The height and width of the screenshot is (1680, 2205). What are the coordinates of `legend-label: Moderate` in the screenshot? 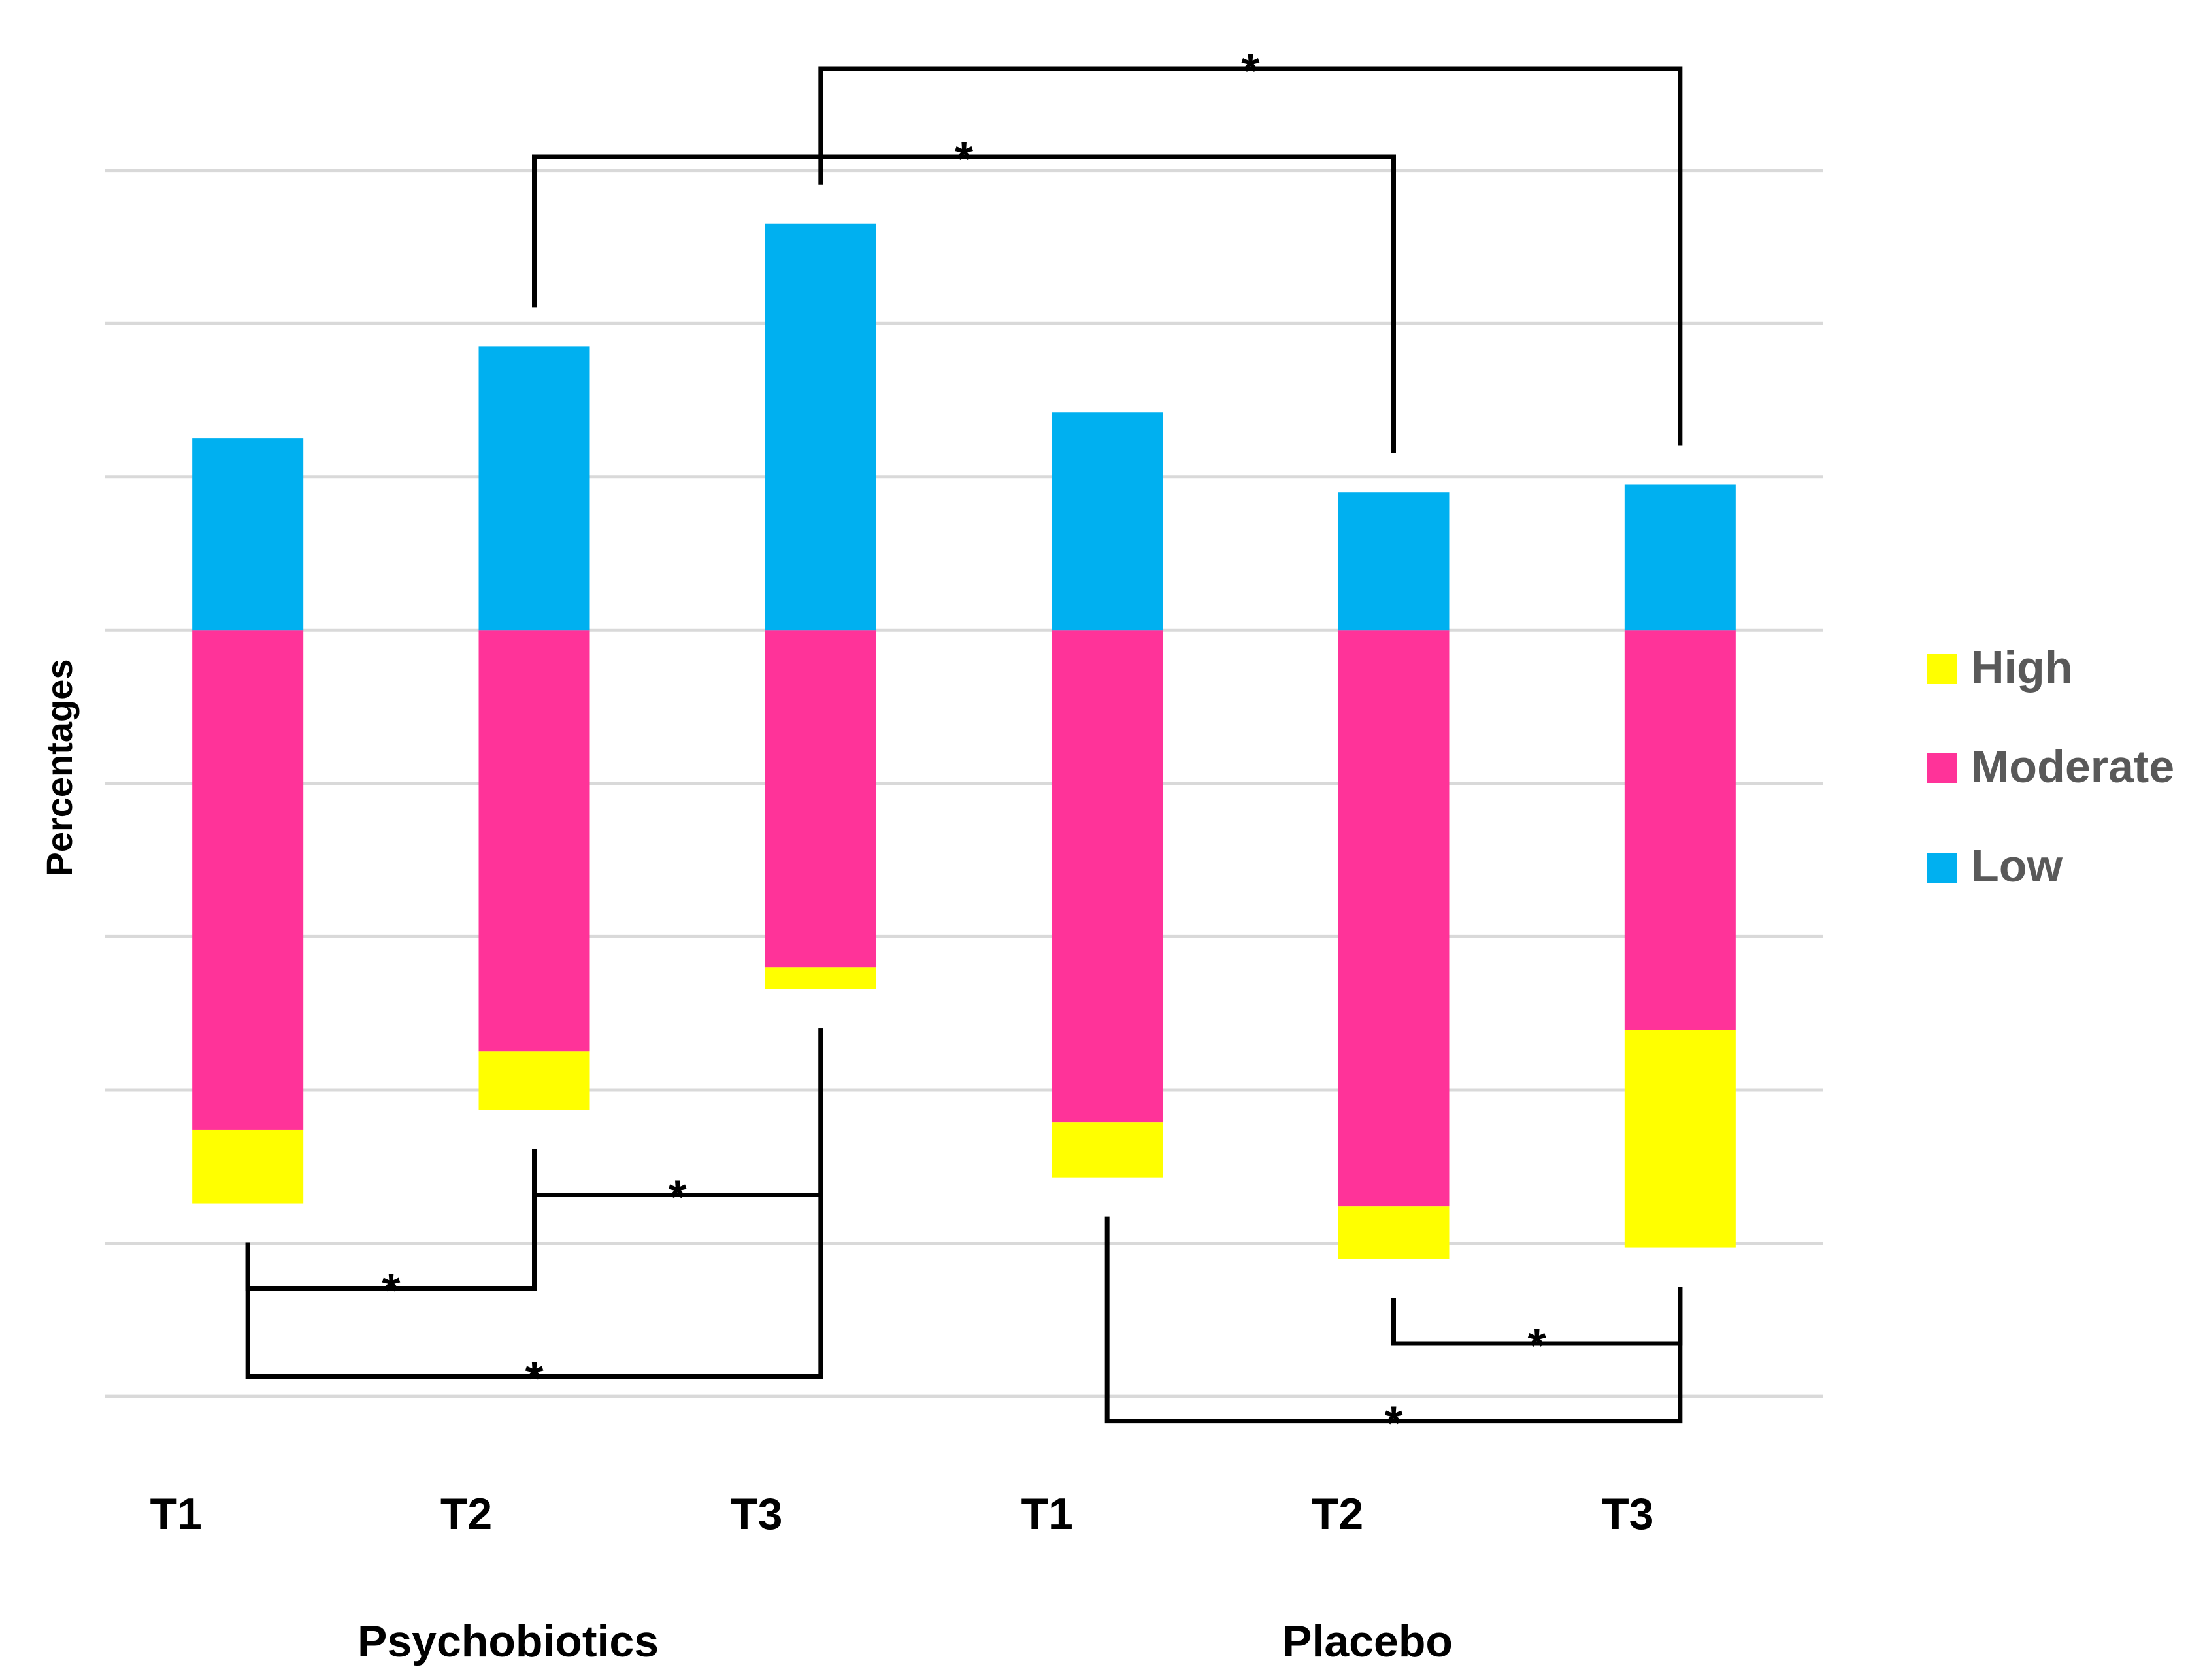 It's located at (2072, 766).